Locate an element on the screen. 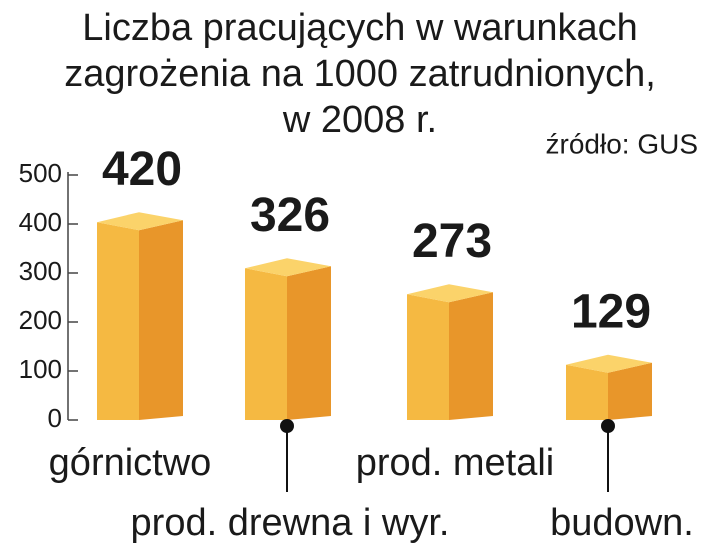 Image resolution: width=720 pixels, height=553 pixels. chart-title: w 2008 r. is located at coordinates (359, 120).